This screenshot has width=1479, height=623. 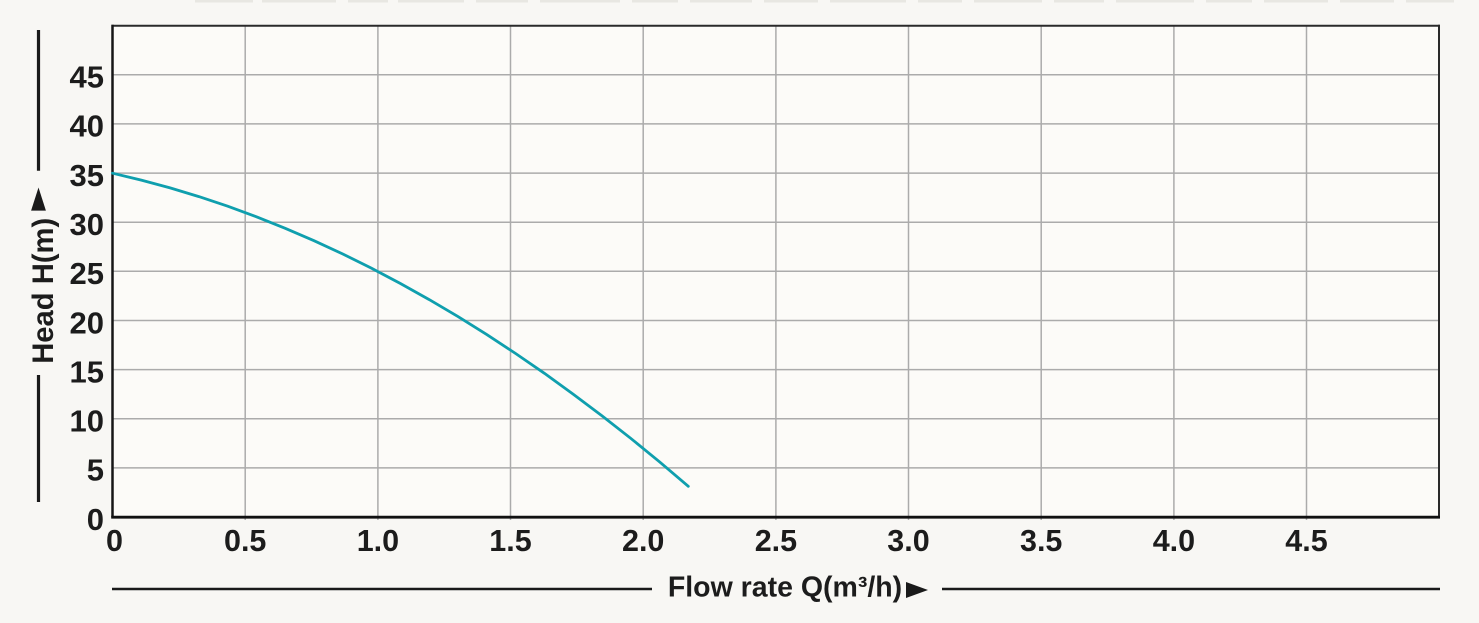 I want to click on svg-text: 1.0, so click(x=378, y=541).